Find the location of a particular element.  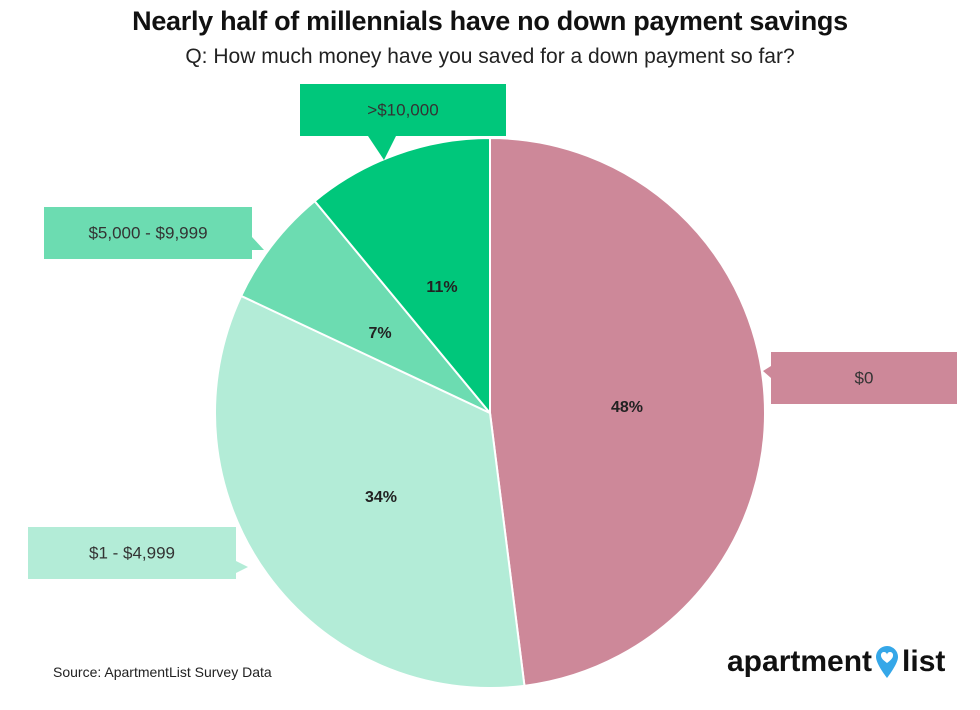

slice-category-label: $0 is located at coordinates (864, 377).